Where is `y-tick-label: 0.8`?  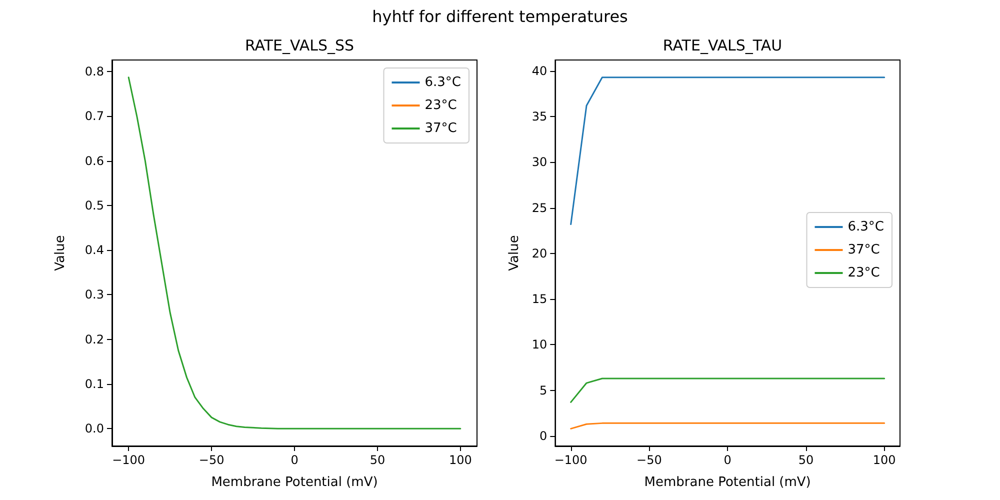 y-tick-label: 0.8 is located at coordinates (94, 71).